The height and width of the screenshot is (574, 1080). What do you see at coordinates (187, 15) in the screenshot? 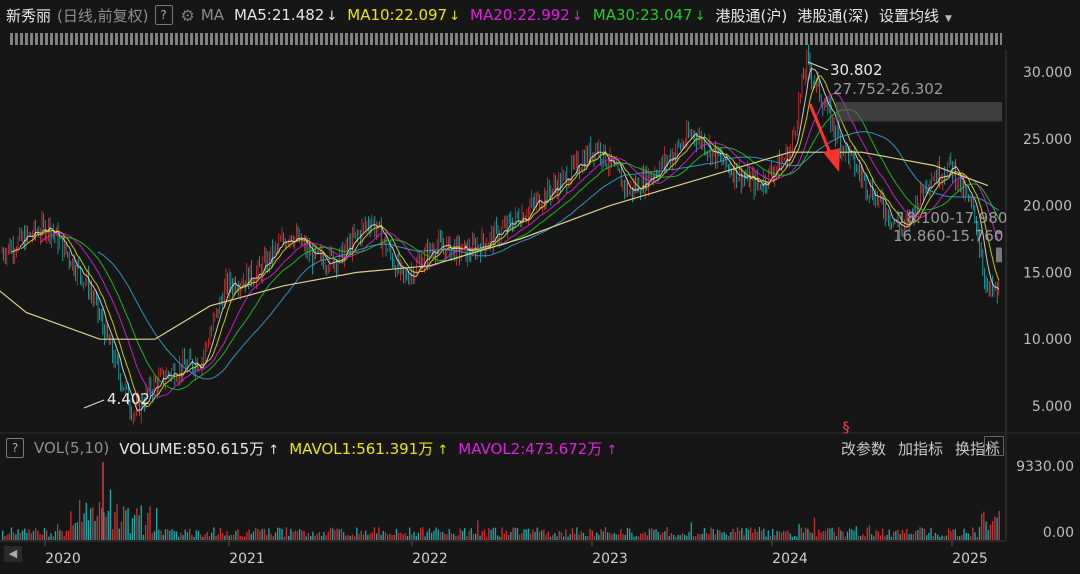
I see `gear-icon: ⚙` at bounding box center [187, 15].